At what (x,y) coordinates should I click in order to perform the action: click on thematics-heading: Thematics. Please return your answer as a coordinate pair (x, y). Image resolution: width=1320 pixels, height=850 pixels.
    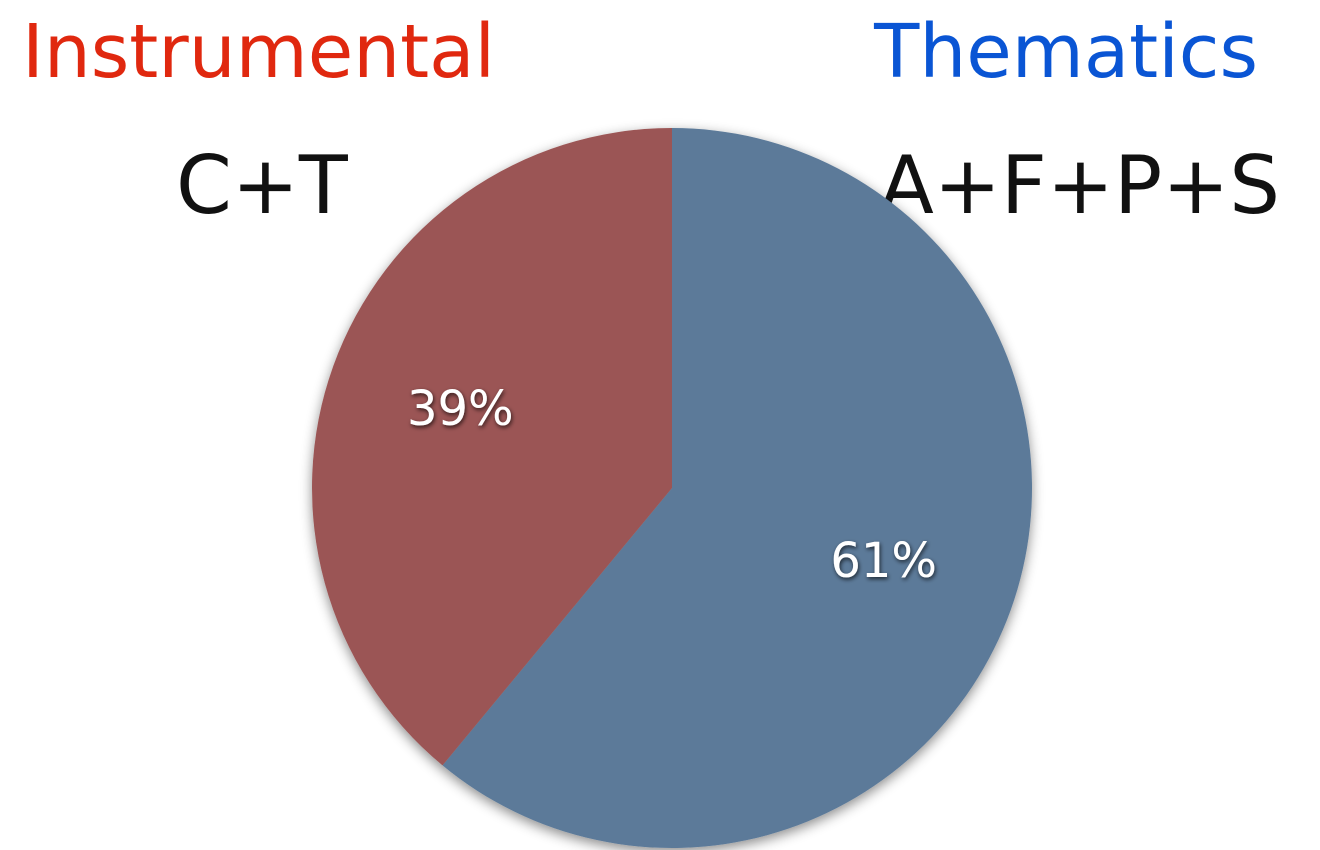
    Looking at the image, I should click on (1066, 52).